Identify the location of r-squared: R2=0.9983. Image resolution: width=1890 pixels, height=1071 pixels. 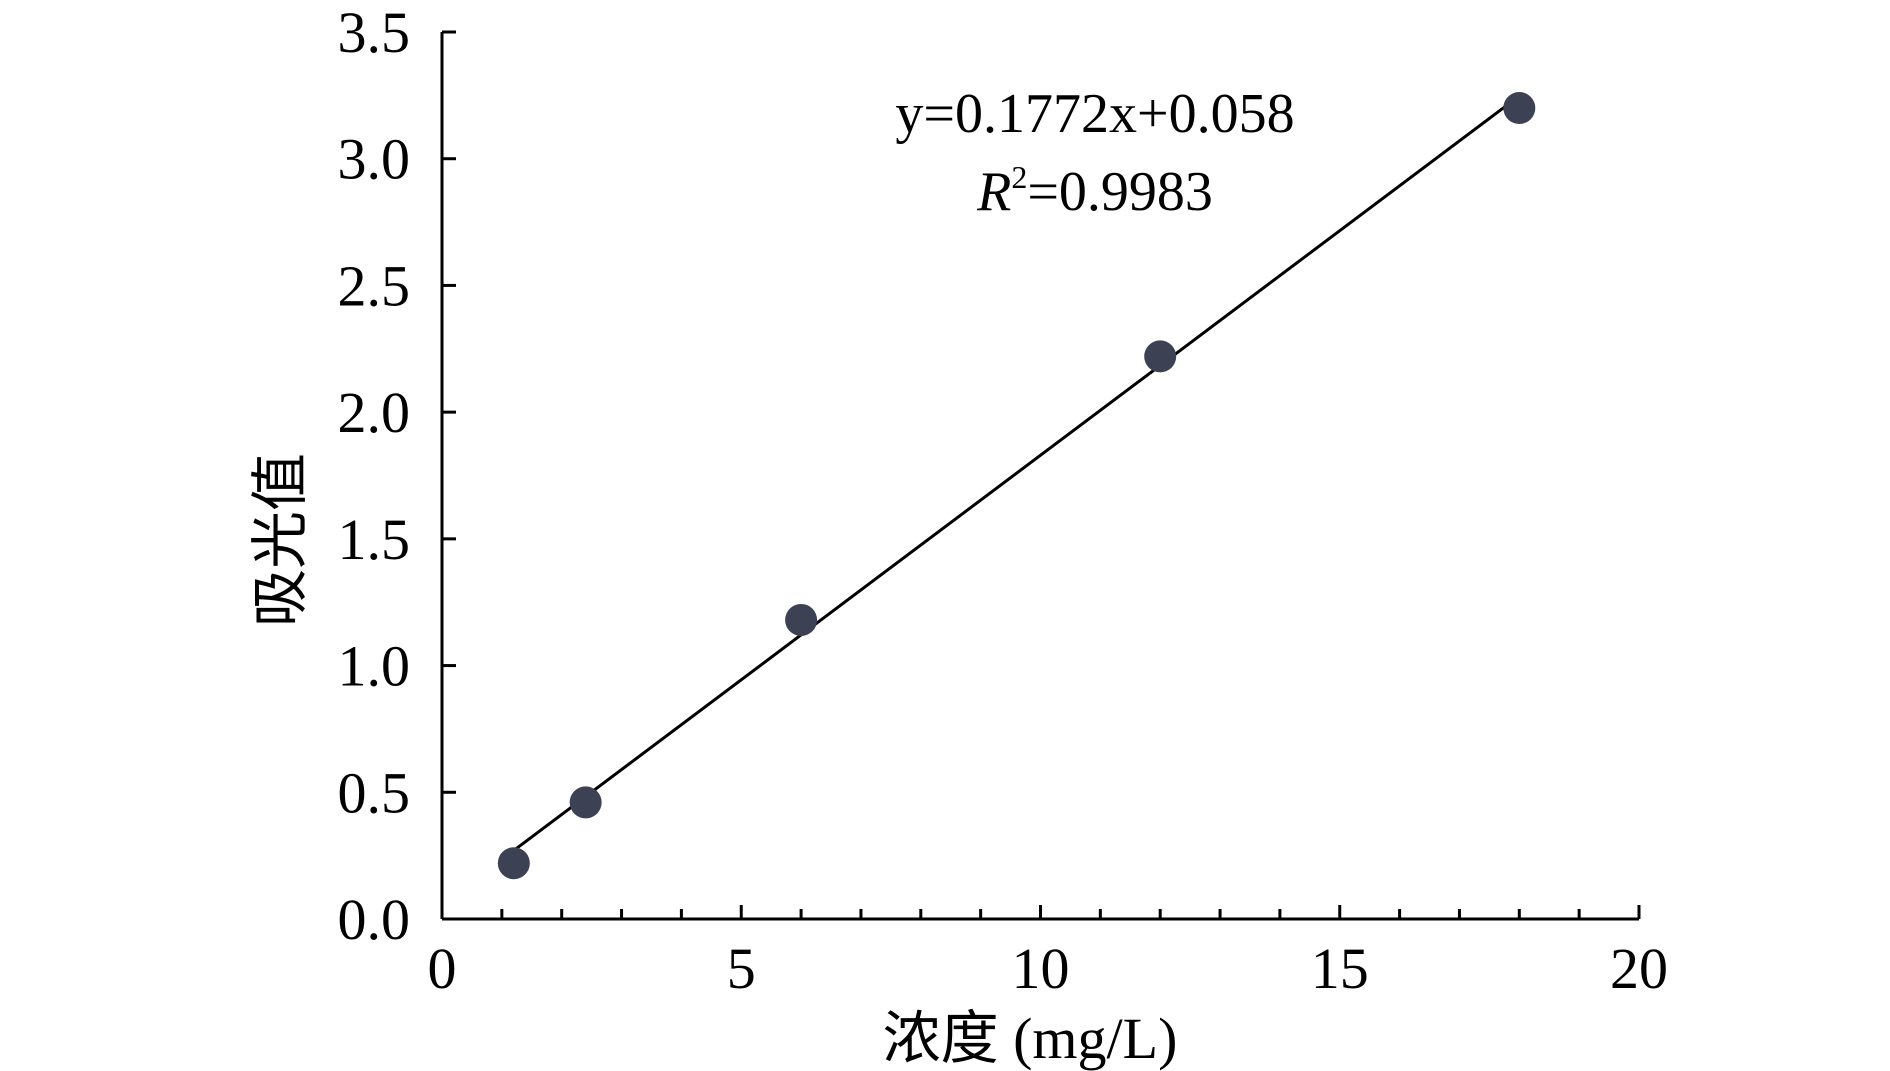
(1094, 191).